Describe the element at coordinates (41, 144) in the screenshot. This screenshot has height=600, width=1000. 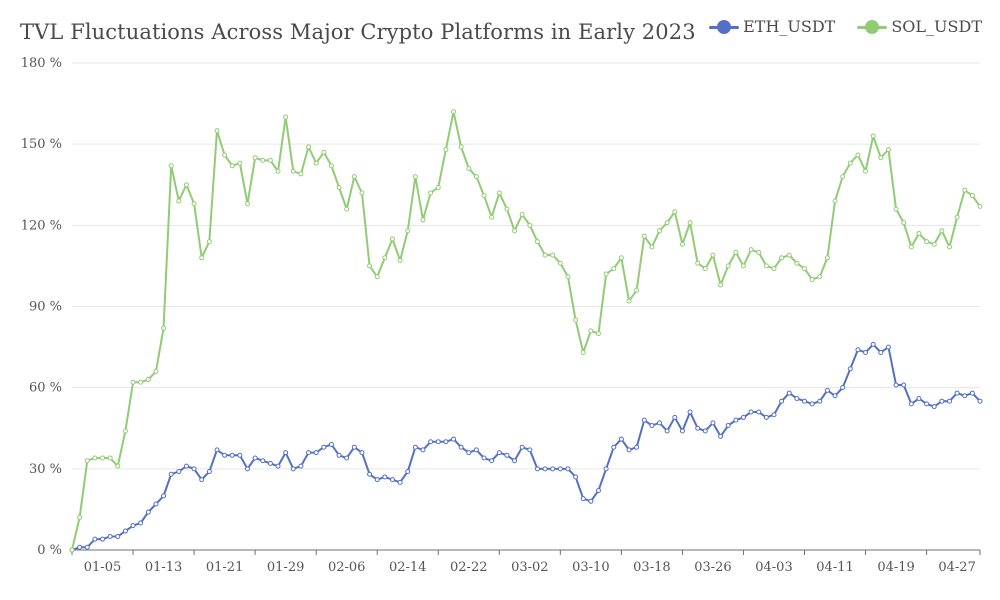
I see `y-tick-label: 150 %` at that location.